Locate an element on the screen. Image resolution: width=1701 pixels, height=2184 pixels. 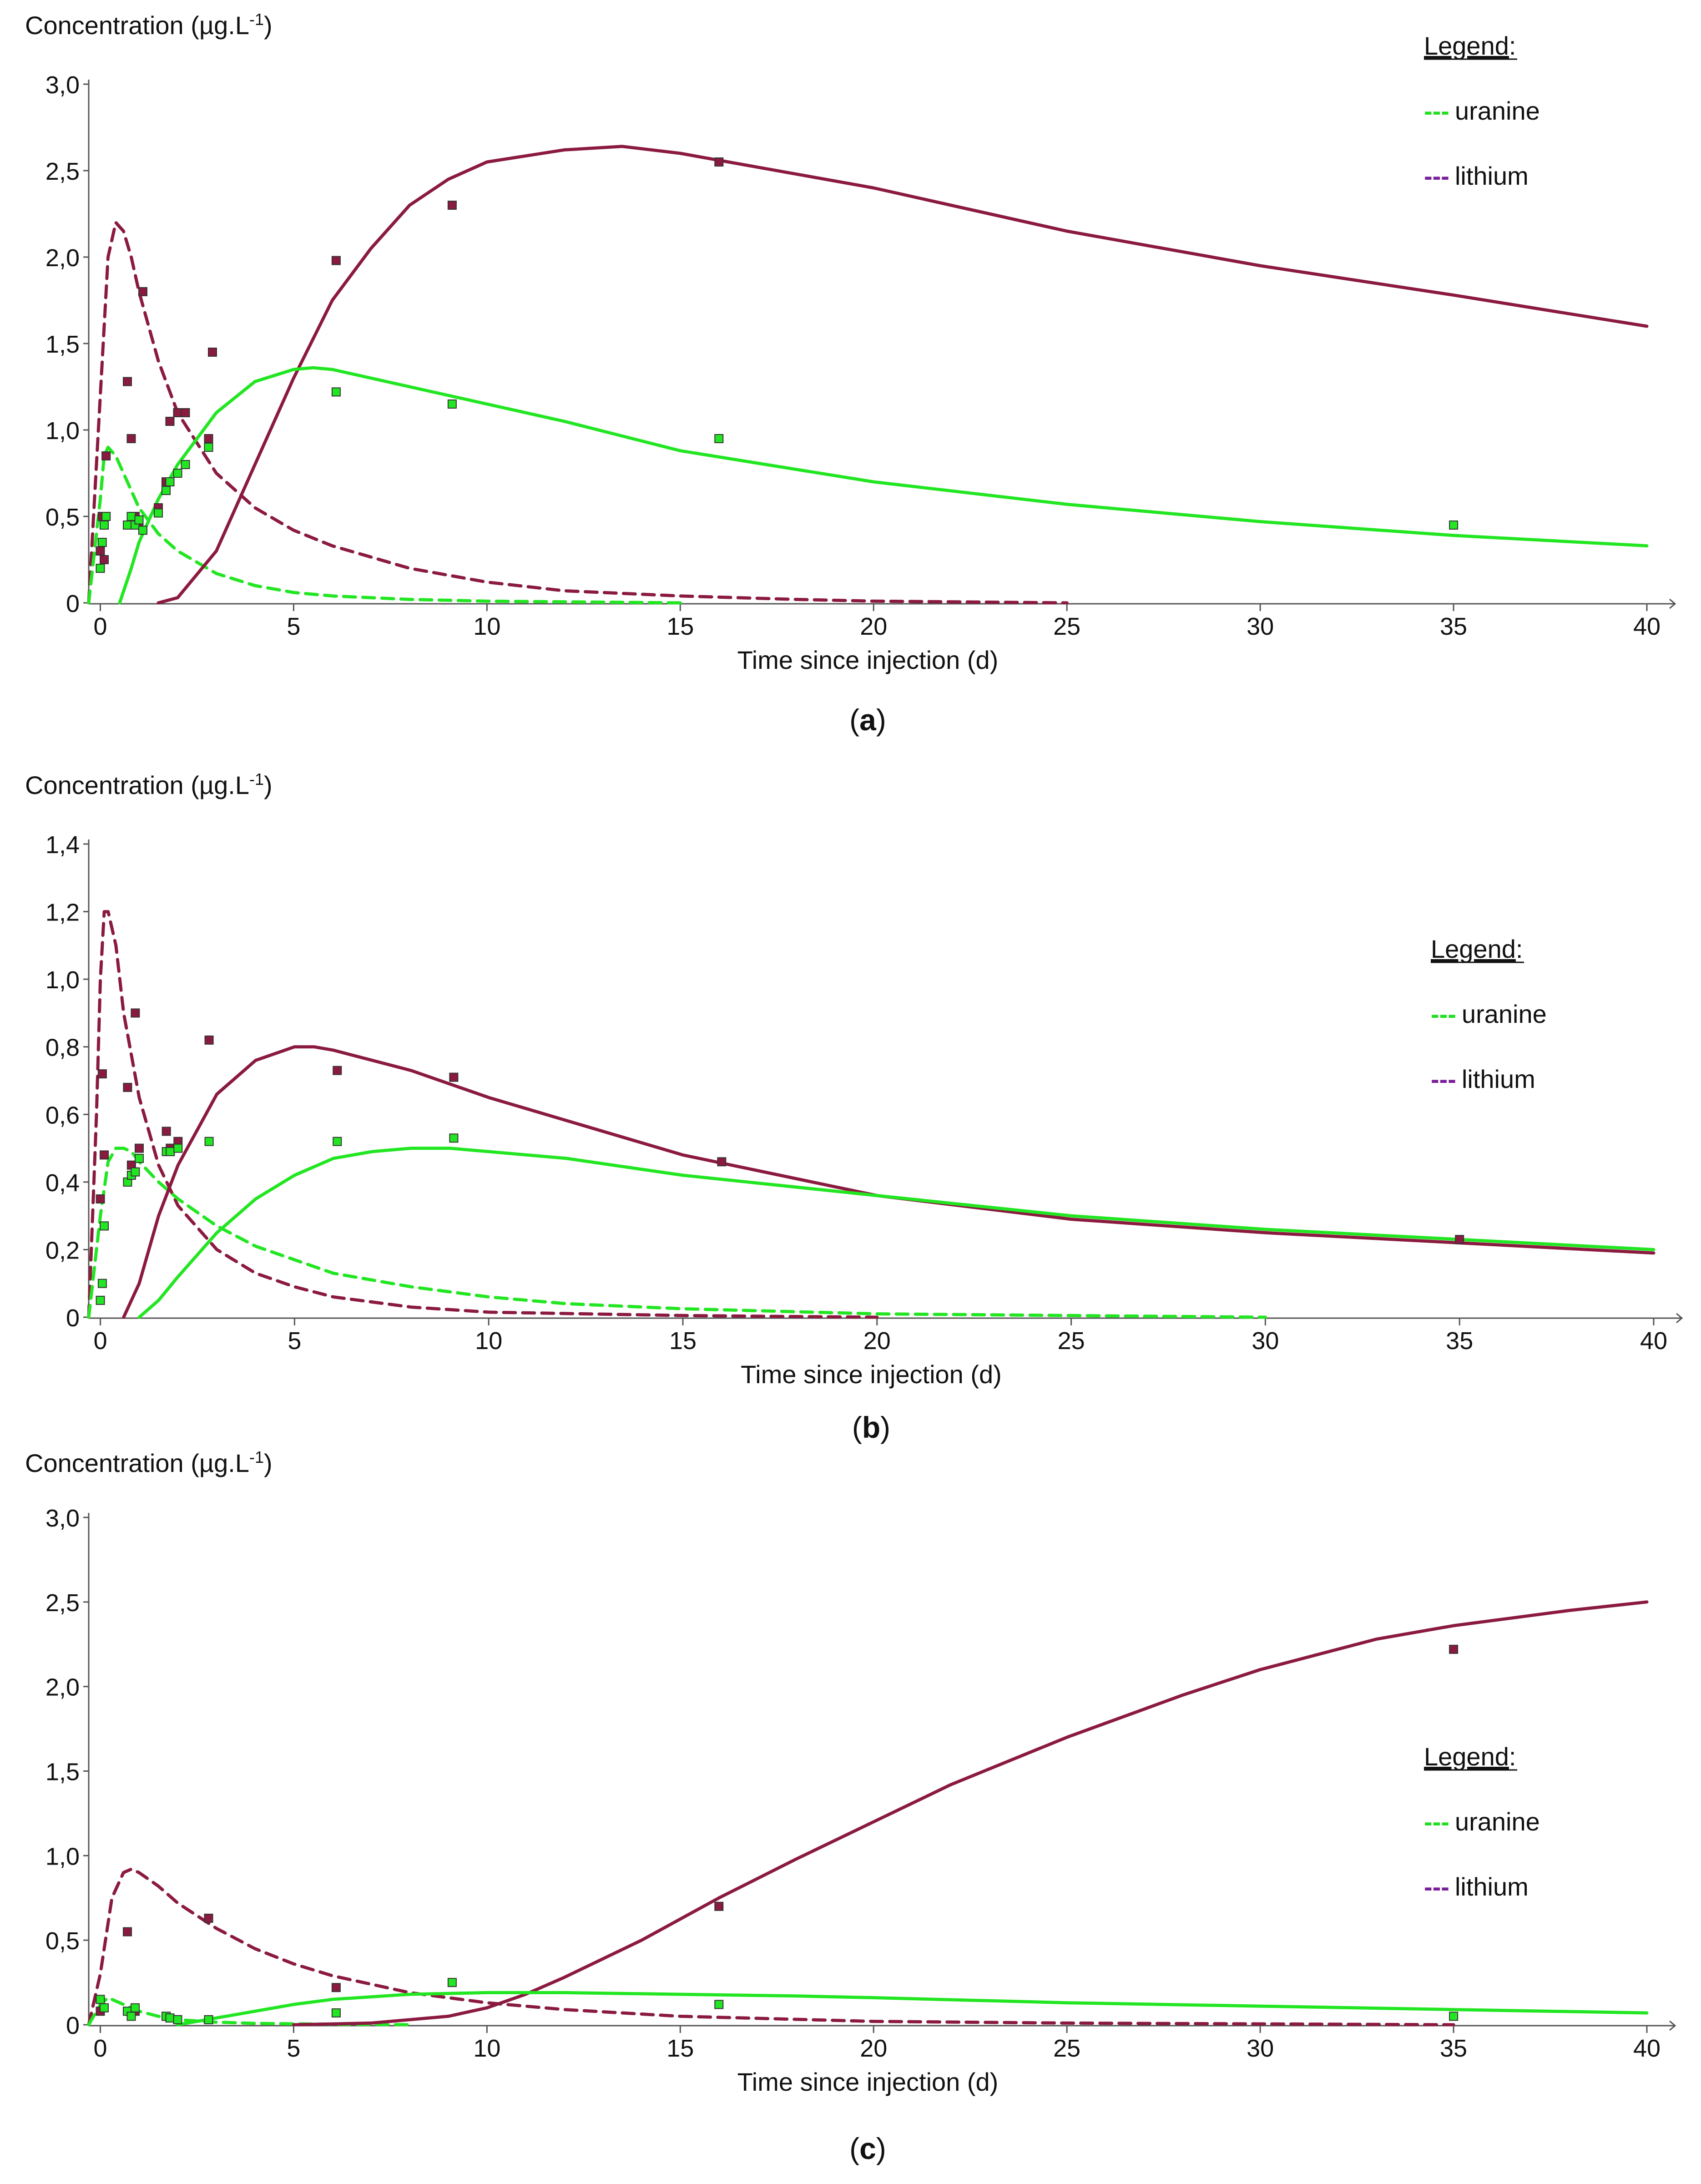
x-tick-label: 30 is located at coordinates (1265, 1341).